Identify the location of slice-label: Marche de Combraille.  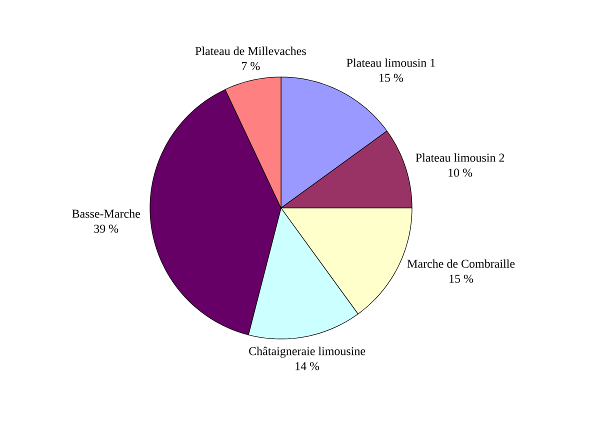
(461, 263).